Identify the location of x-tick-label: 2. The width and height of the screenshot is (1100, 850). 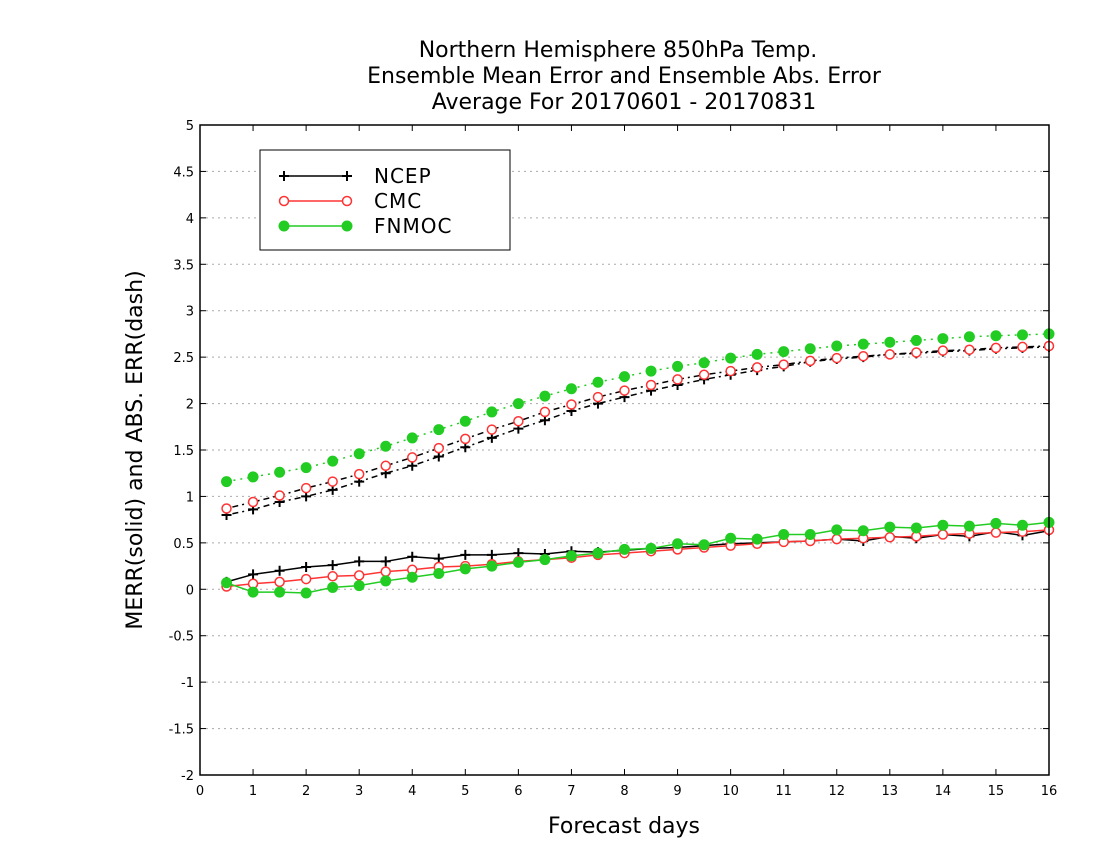
(306, 791).